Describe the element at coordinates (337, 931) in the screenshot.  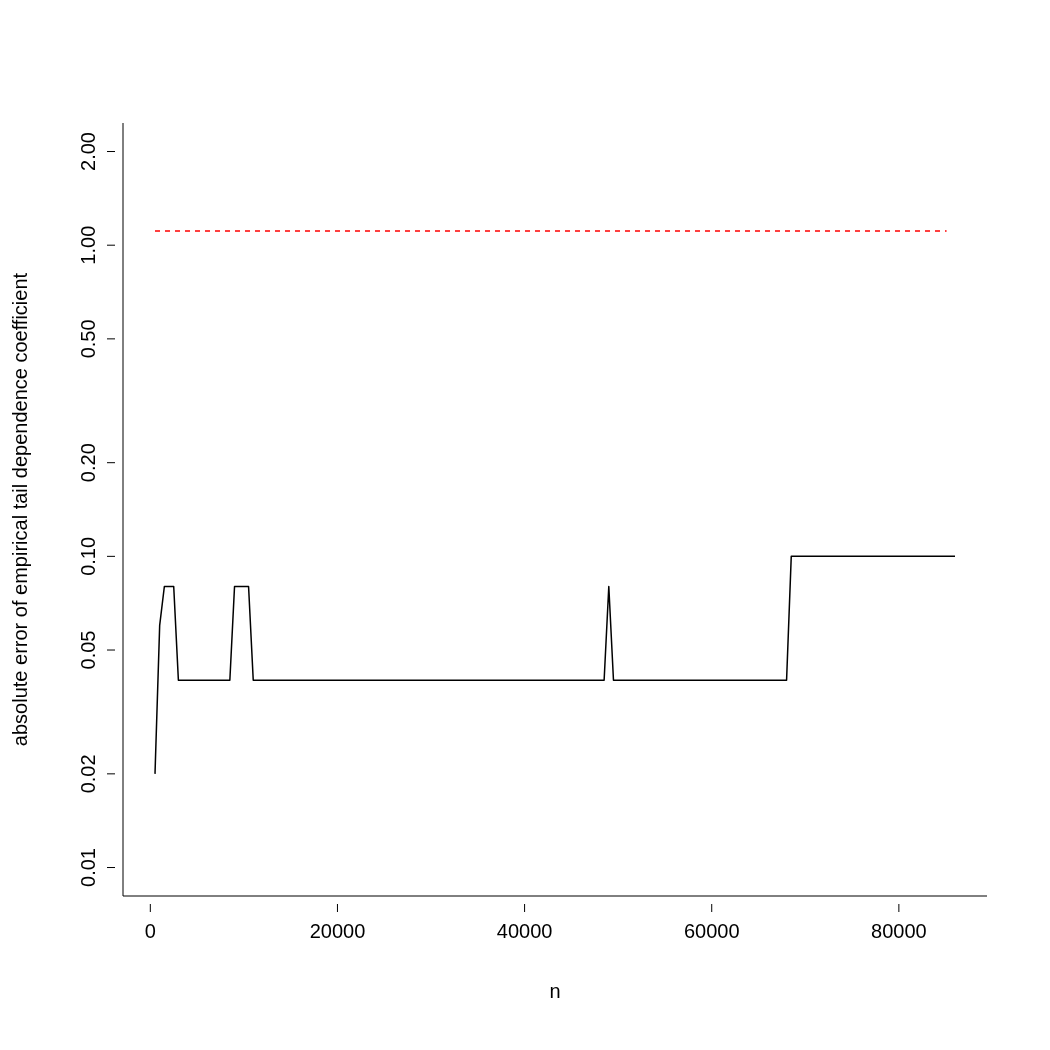
I see `x-tick-label: 20000` at that location.